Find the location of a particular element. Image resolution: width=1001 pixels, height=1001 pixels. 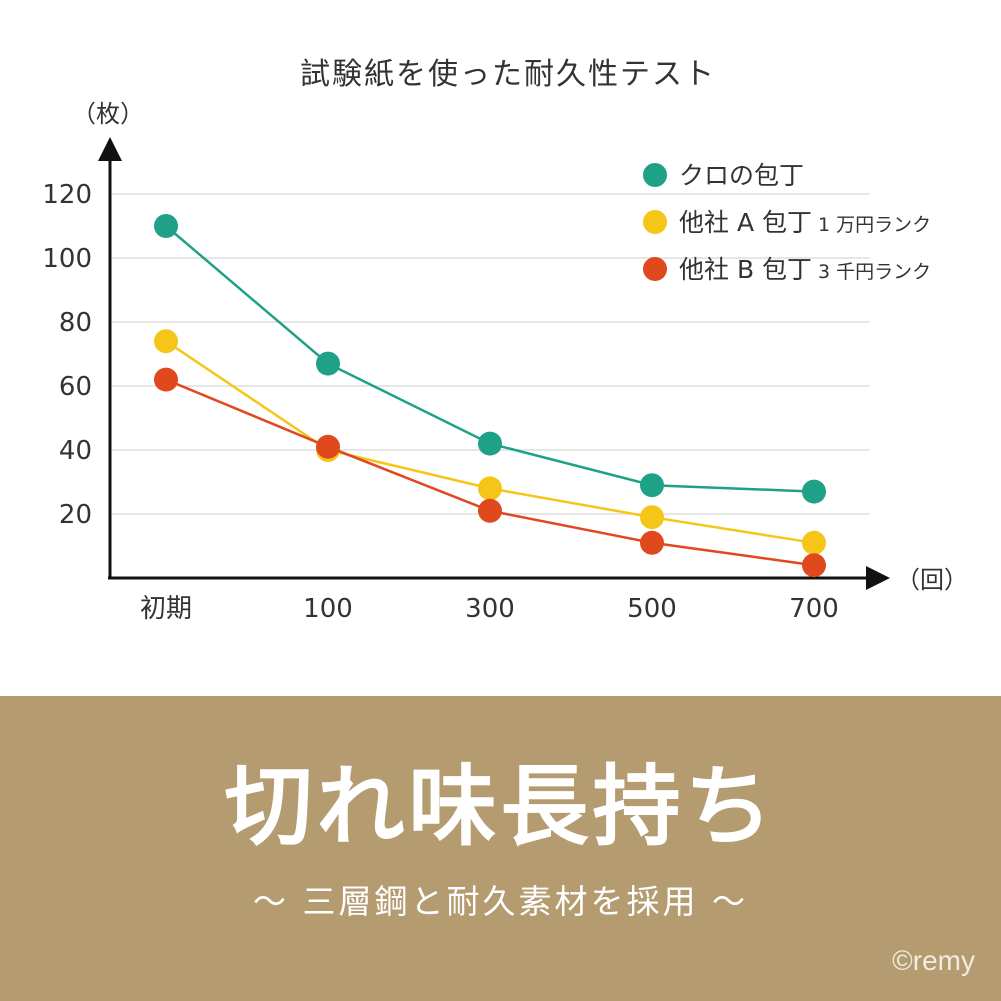

x-tick-label: 500 is located at coordinates (652, 609).